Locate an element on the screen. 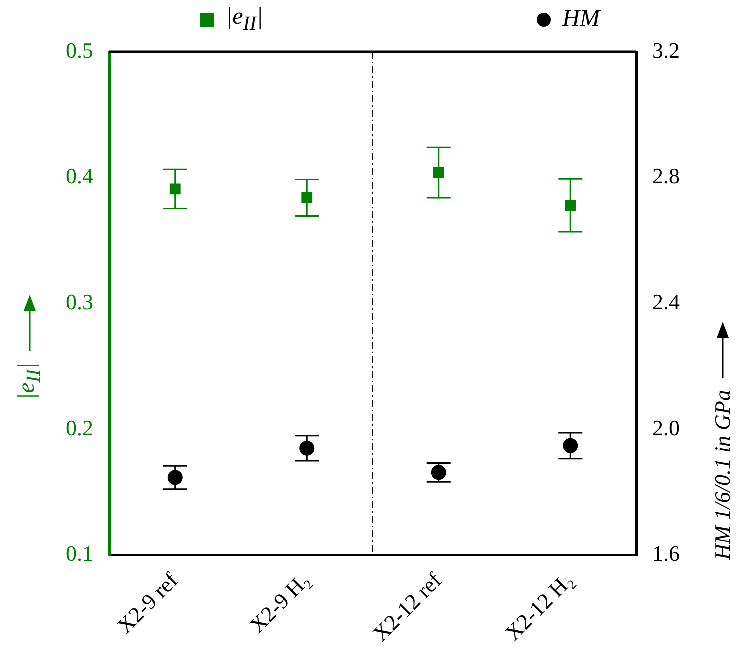 Image resolution: width=746 pixels, height=655 pixels. y-tick-label: 0.3 is located at coordinates (80, 301).